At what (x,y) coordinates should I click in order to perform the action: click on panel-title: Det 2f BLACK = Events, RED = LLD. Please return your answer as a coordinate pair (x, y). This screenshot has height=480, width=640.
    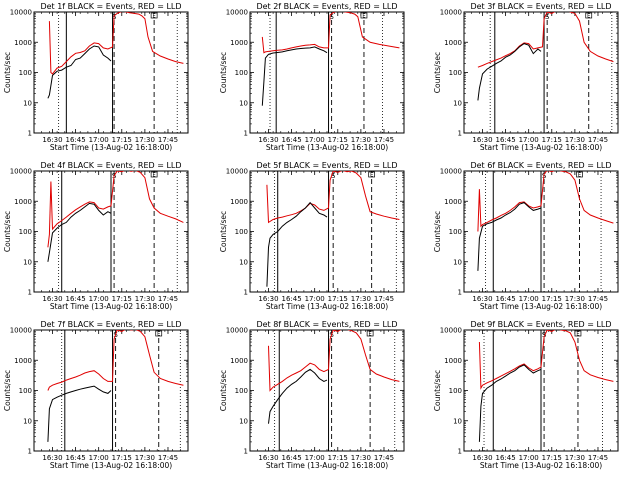
    Looking at the image, I should click on (326, 6).